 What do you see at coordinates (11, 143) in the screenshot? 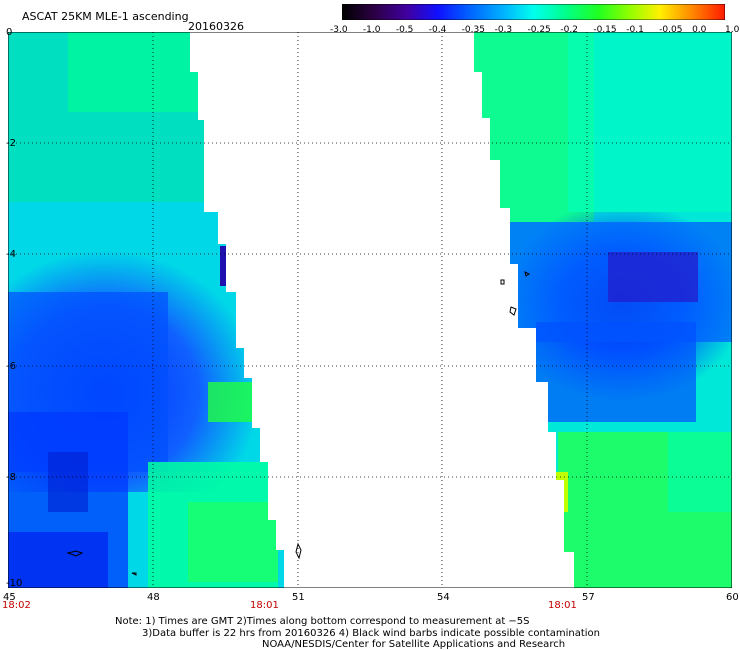
I see `y-tick-2: -2` at bounding box center [11, 143].